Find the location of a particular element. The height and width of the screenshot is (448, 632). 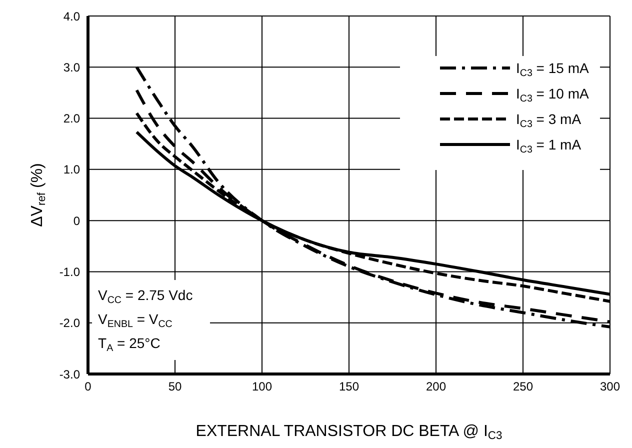

x-axis-title: EXTERNAL TRANSISTOR DC BETA @ I$_{C3}$ is located at coordinates (349, 432).